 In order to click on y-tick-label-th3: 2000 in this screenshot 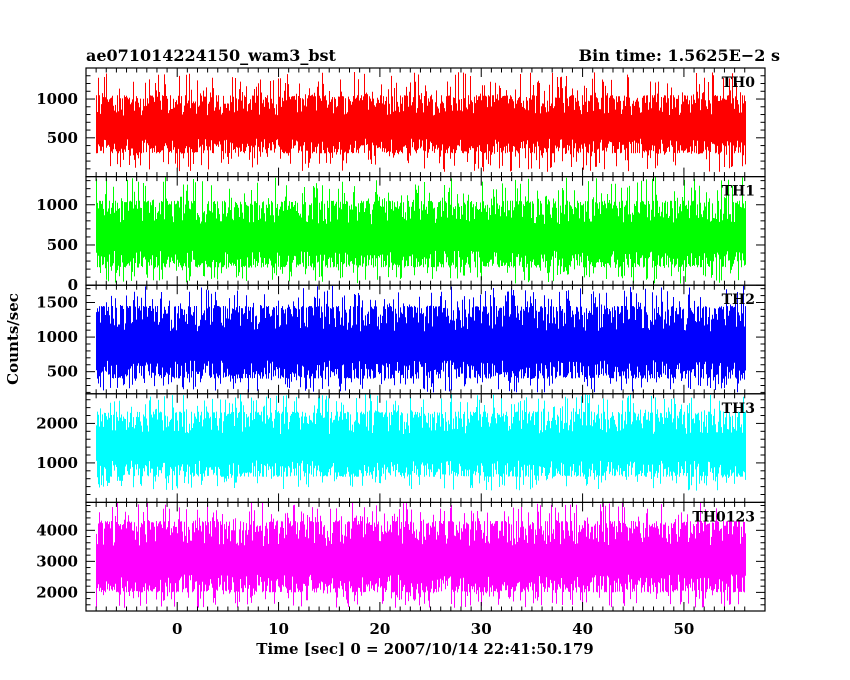, I will do `click(57, 423)`.